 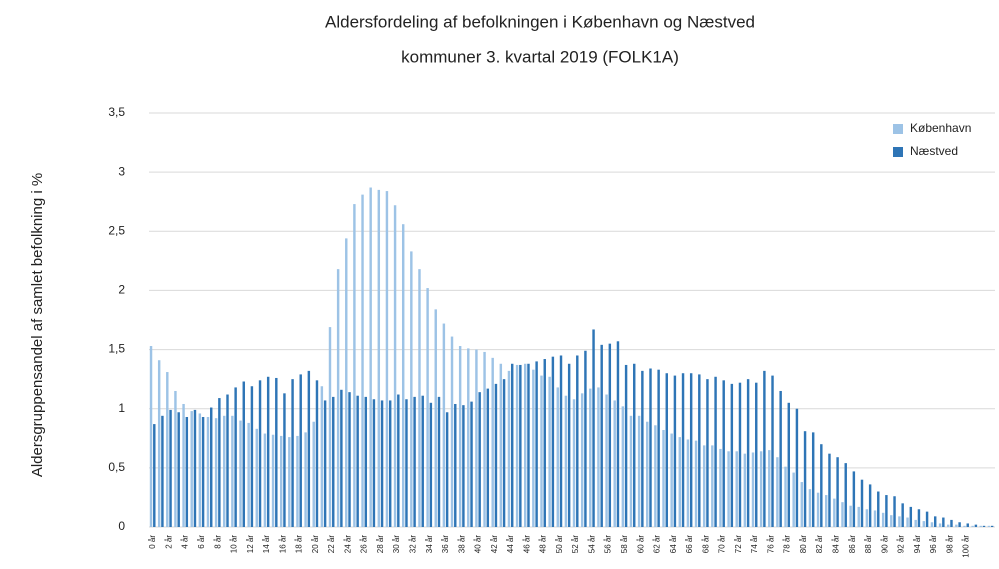 I want to click on chart-subtitle: kommuner 3. kvartal 2019 (FOLK1A), so click(x=540, y=56).